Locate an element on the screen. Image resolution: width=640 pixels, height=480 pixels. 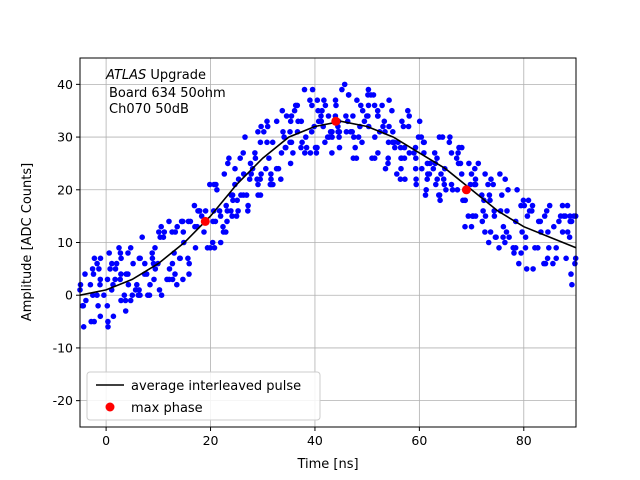
max-phase-series is located at coordinates (335, 171).